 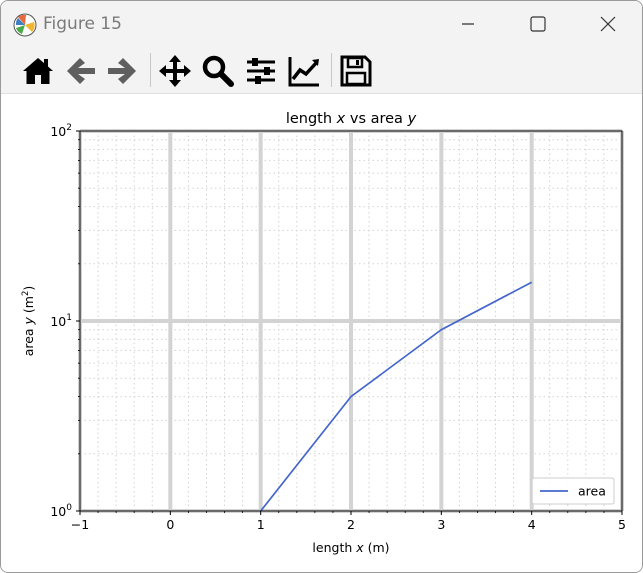 What do you see at coordinates (28, 321) in the screenshot?
I see `y-axis-label: area y (m2)` at bounding box center [28, 321].